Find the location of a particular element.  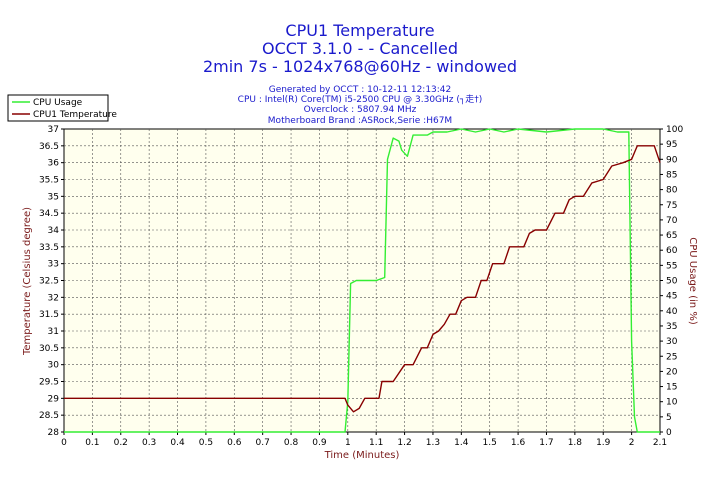

y-right-tick-label: 30 is located at coordinates (672, 342).